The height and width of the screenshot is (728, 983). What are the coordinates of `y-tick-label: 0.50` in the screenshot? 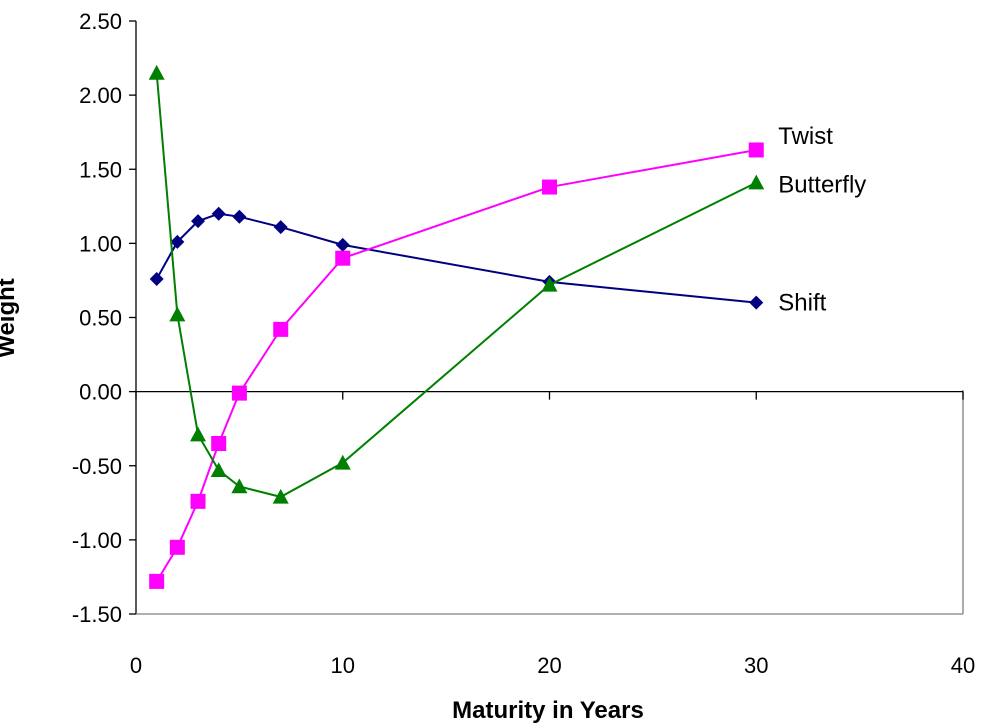 It's located at (100, 318).